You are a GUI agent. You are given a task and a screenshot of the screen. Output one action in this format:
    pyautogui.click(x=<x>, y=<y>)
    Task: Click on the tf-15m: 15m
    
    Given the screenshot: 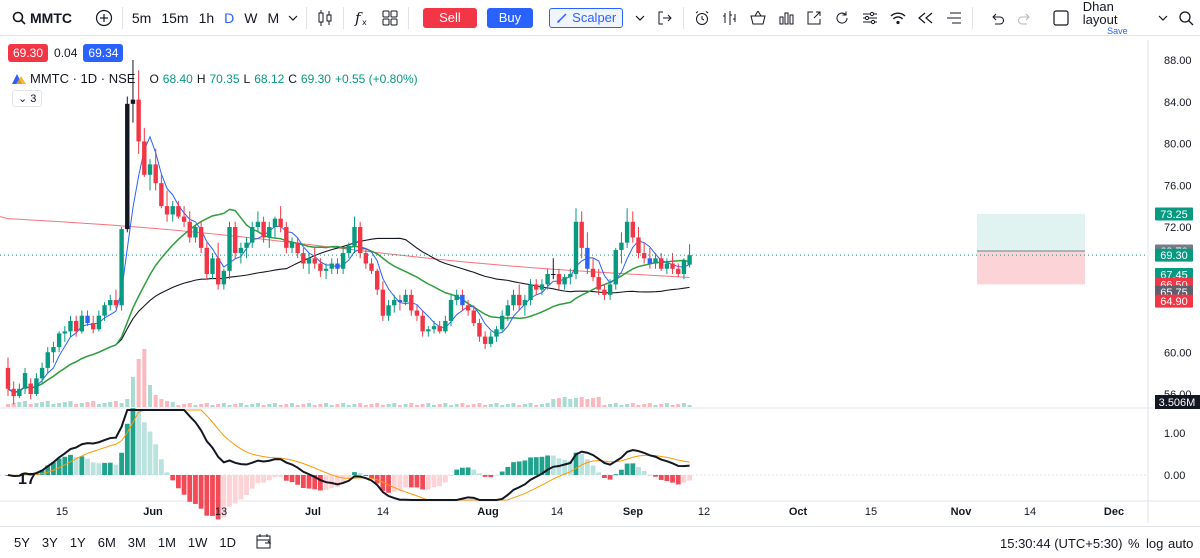 What is the action you would take?
    pyautogui.click(x=175, y=17)
    